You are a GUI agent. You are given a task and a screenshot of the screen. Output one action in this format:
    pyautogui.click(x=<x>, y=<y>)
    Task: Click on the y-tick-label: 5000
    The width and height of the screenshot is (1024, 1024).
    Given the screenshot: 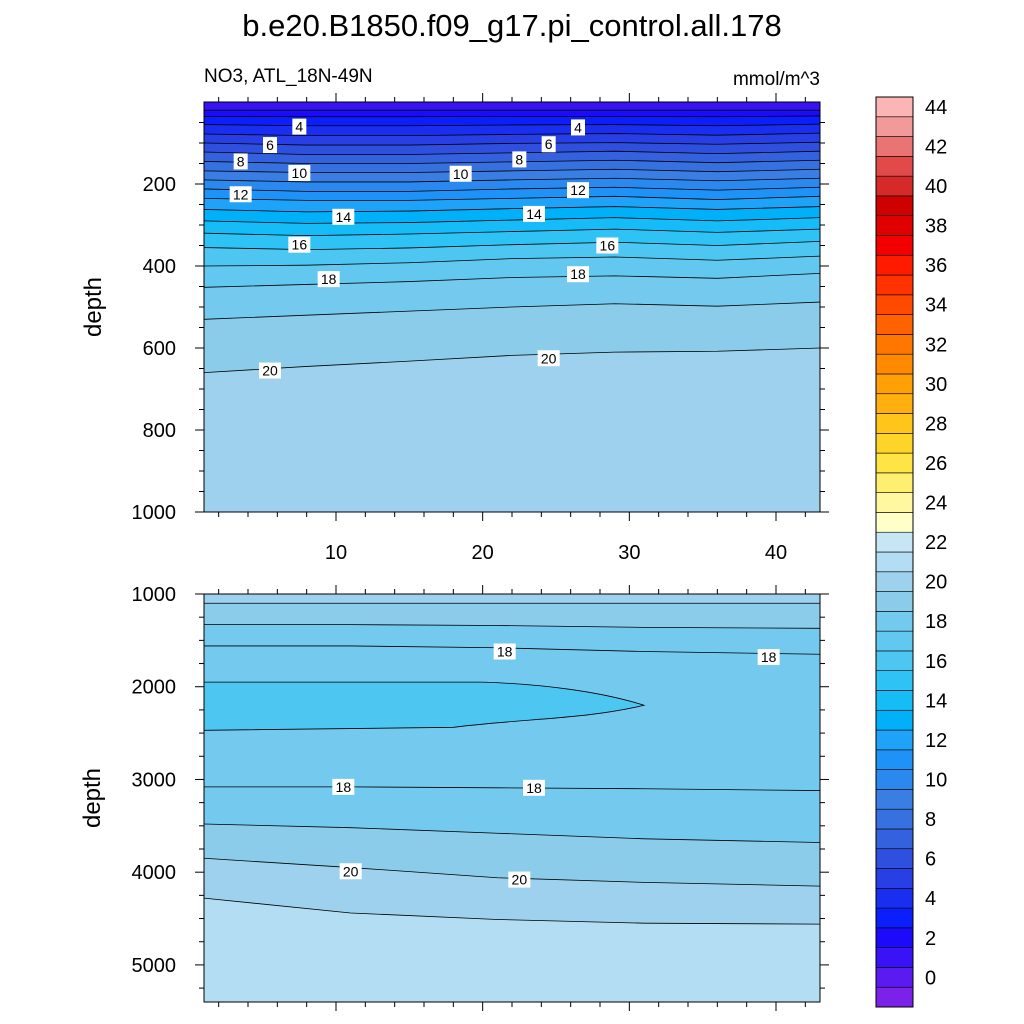 What is the action you would take?
    pyautogui.click(x=154, y=966)
    